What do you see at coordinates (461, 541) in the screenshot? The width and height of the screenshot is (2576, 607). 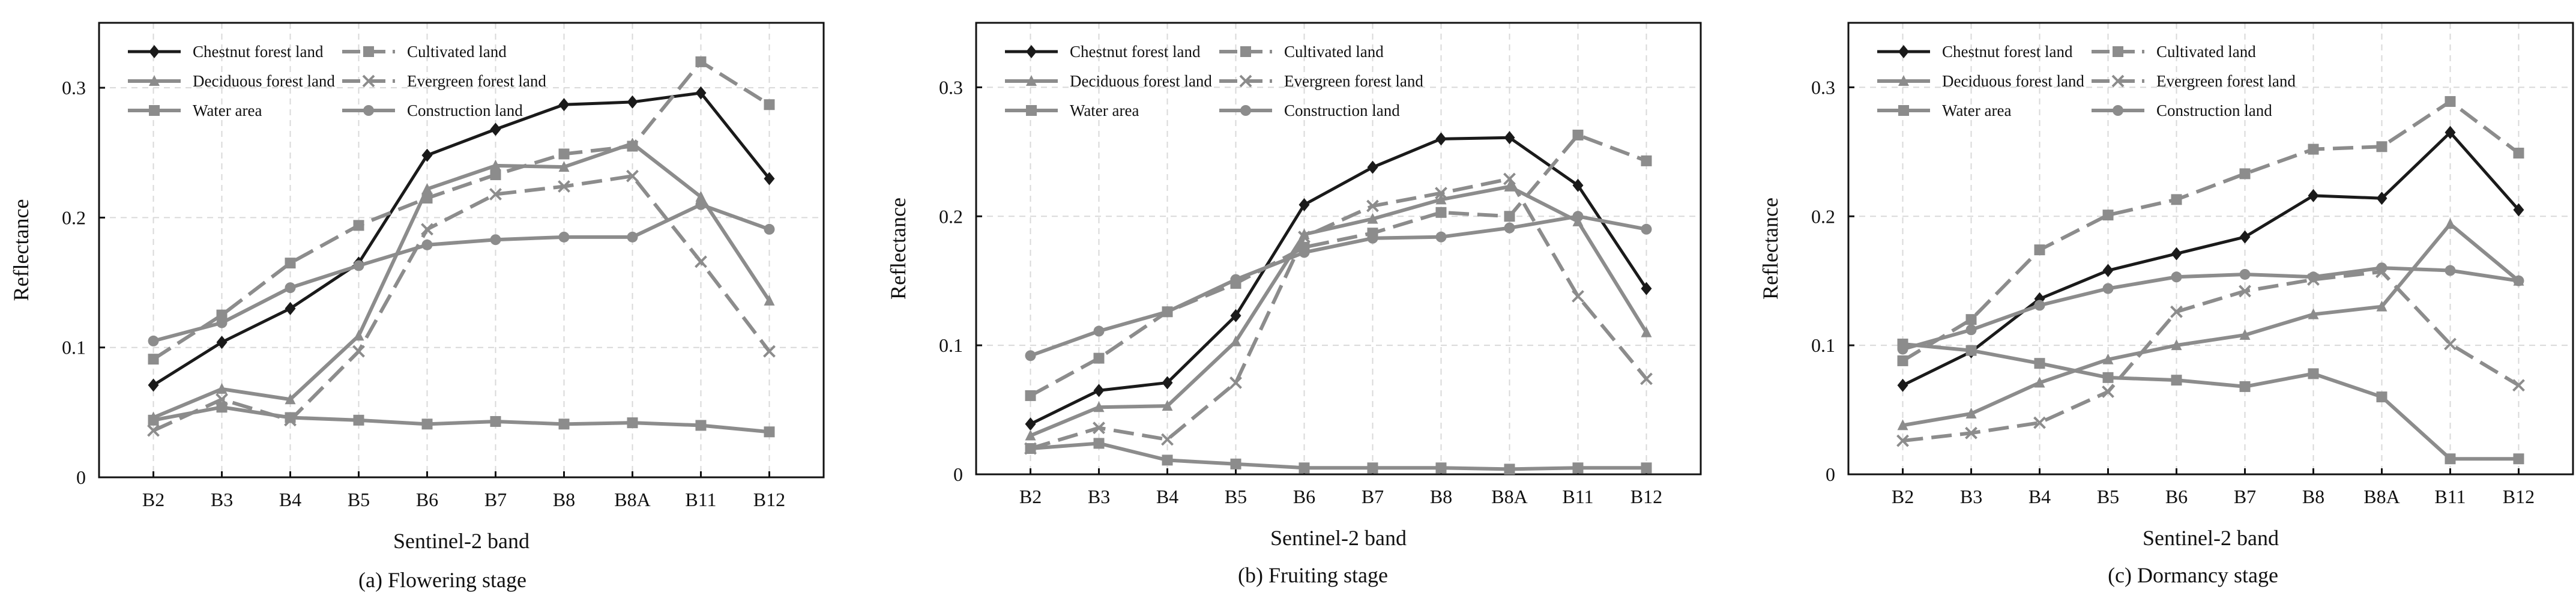 I see `x-axis-label: Sentinel-2 band` at bounding box center [461, 541].